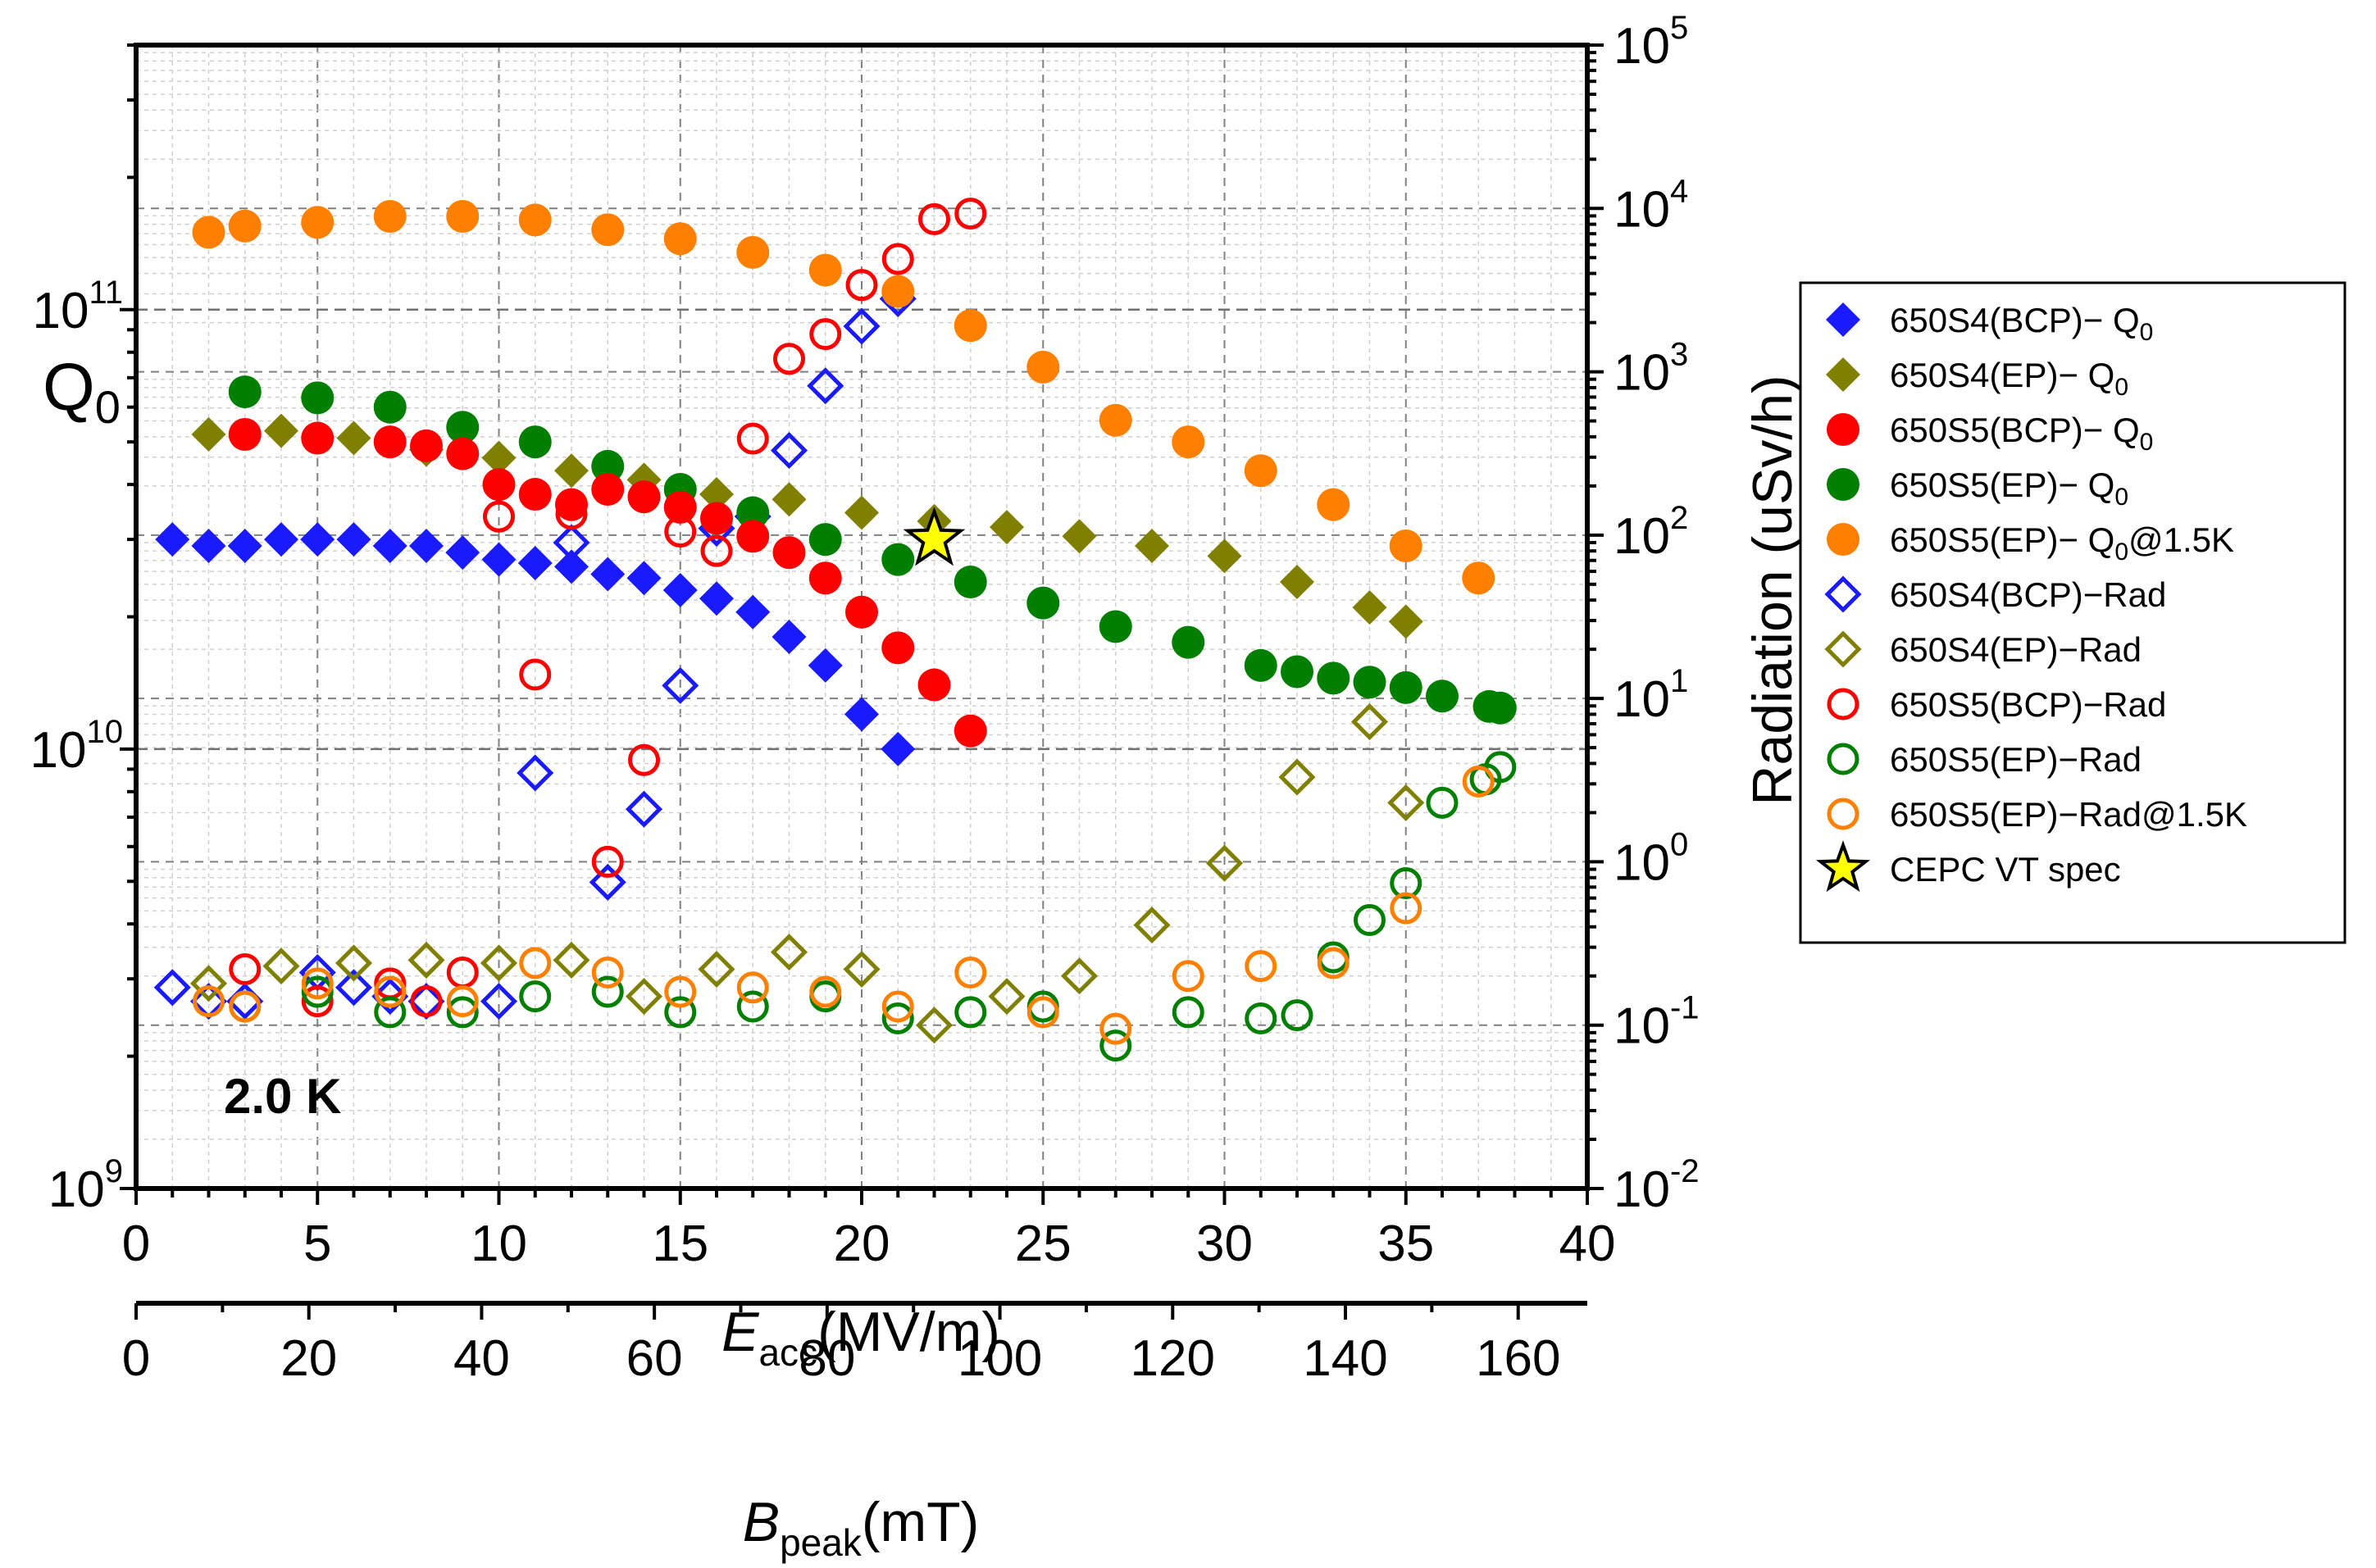  Describe the element at coordinates (1345, 1358) in the screenshot. I see `x2-axis-tick-label: 140` at that location.